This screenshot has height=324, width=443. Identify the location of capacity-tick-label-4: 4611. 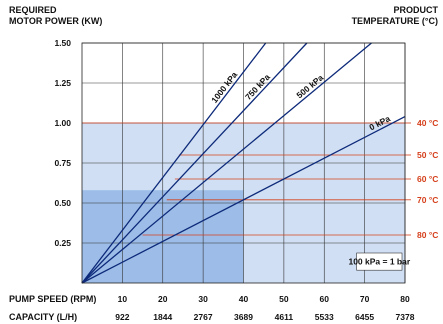
(284, 317).